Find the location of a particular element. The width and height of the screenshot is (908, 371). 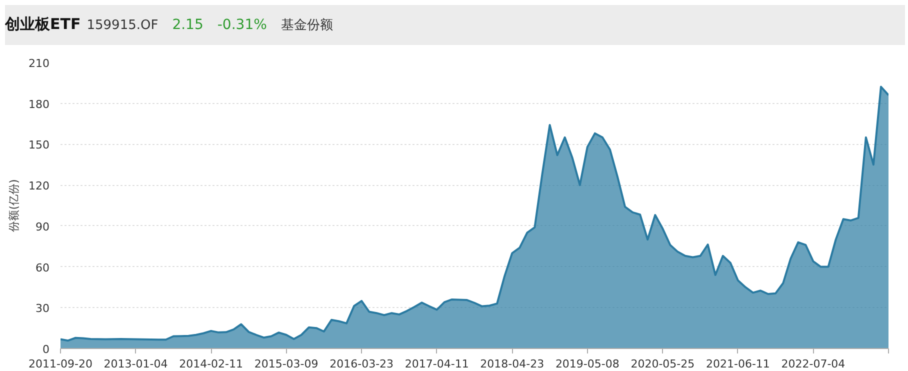

y-tick-label: 120 is located at coordinates (39, 186).